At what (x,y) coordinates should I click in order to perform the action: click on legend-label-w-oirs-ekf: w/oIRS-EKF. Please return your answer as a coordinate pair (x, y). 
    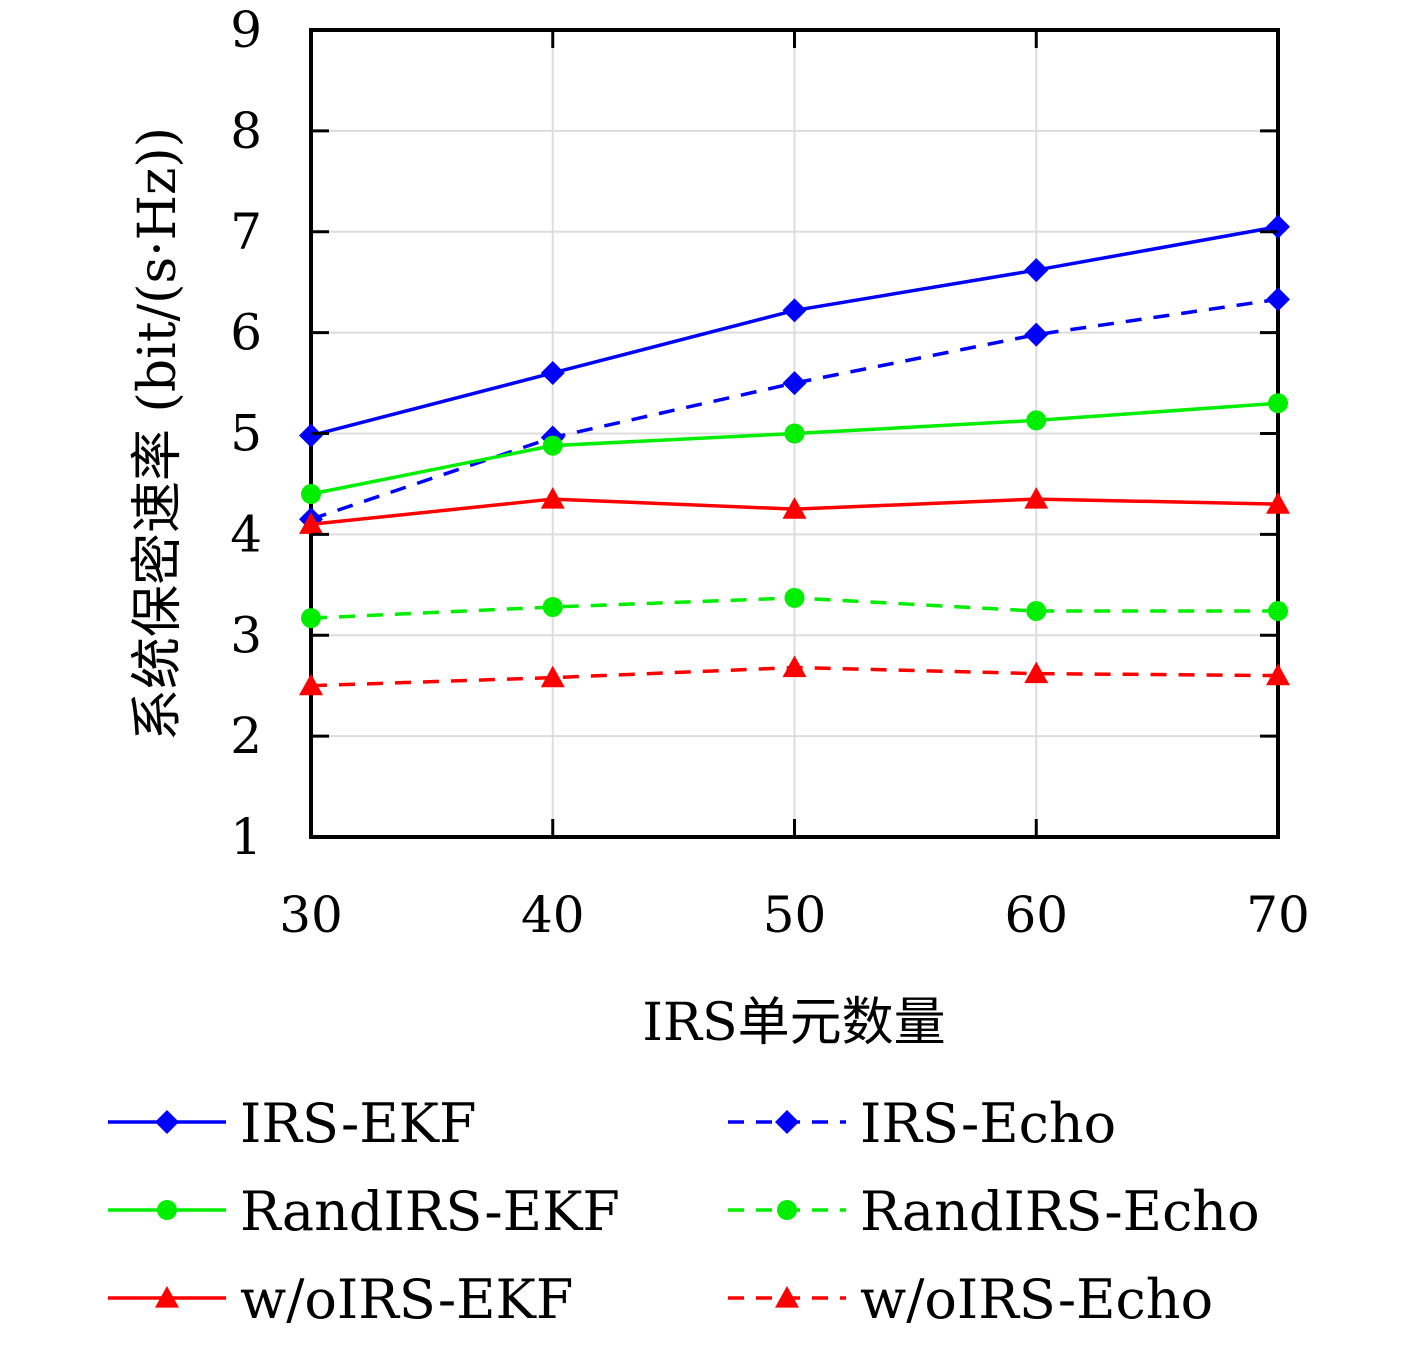
    Looking at the image, I should click on (406, 1299).